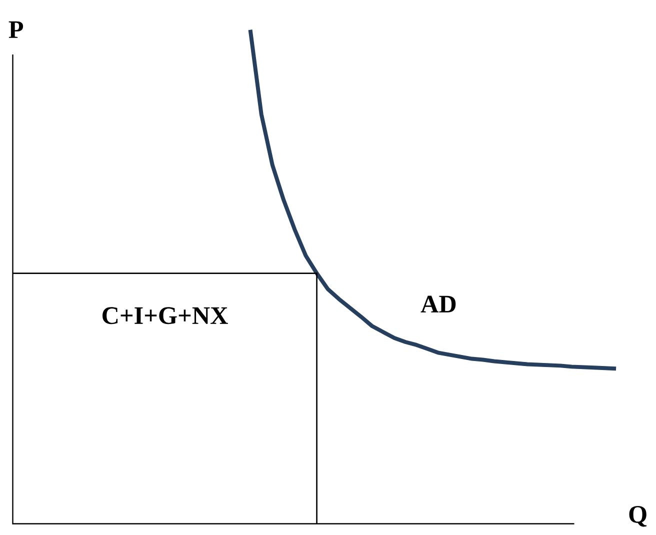 Image resolution: width=656 pixels, height=535 pixels. I want to click on x-axis-title: Q, so click(638, 516).